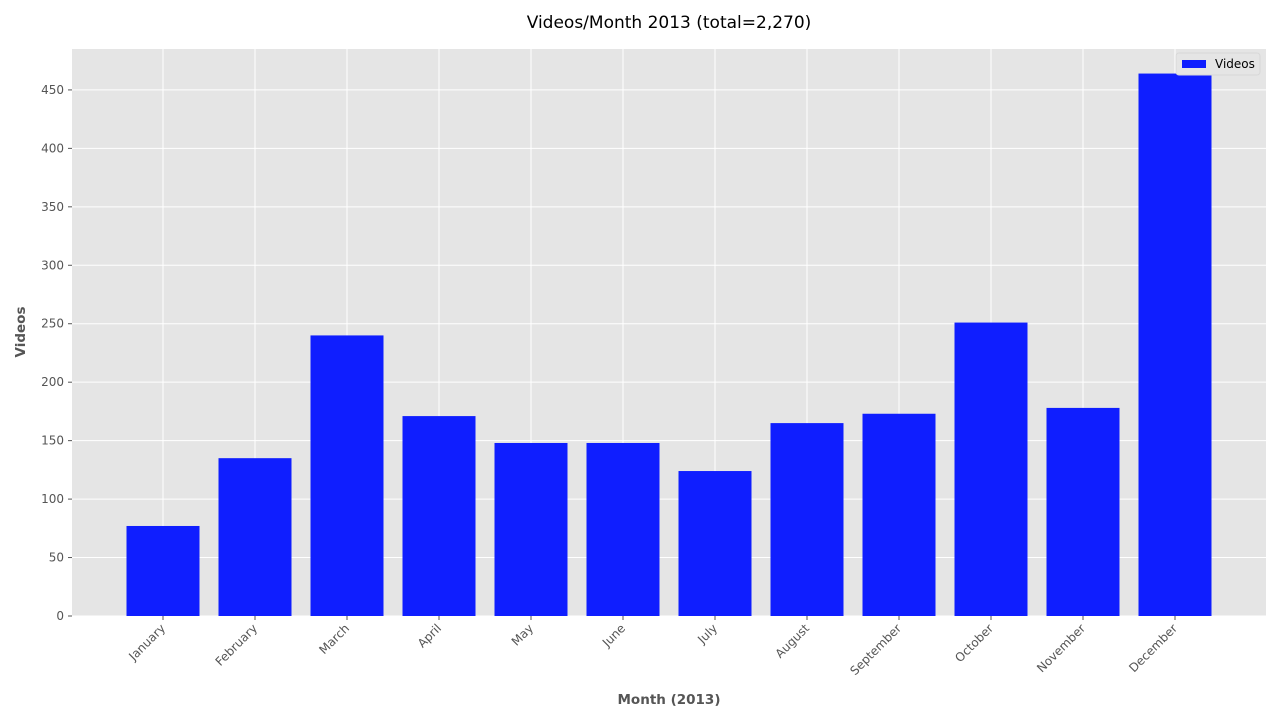 Image resolution: width=1280 pixels, height=720 pixels. Describe the element at coordinates (707, 634) in the screenshot. I see `x-tick-label: July` at that location.